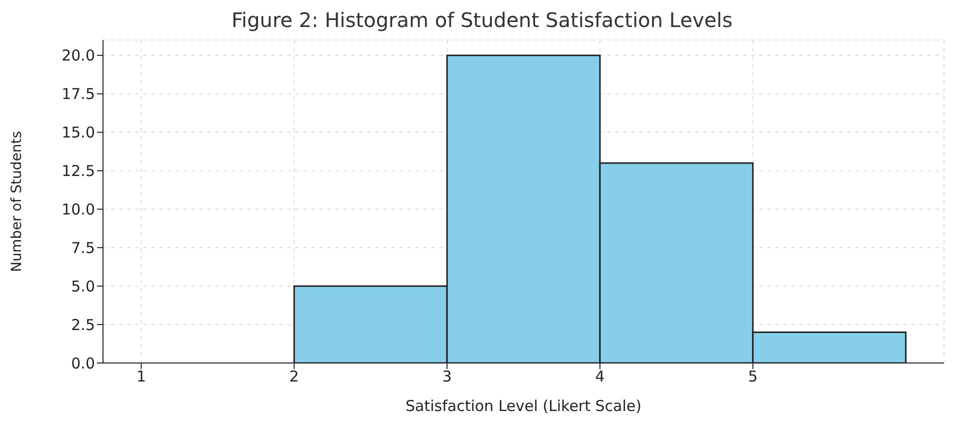  What do you see at coordinates (78, 133) in the screenshot?
I see `y-tick-label: 15.0` at bounding box center [78, 133].